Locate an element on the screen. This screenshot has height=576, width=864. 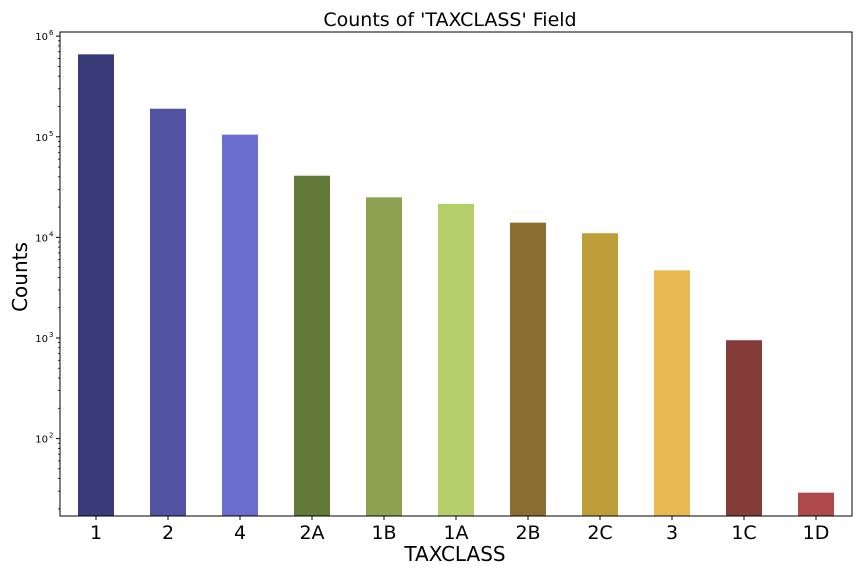
x-tick-label: 1C is located at coordinates (743, 533).